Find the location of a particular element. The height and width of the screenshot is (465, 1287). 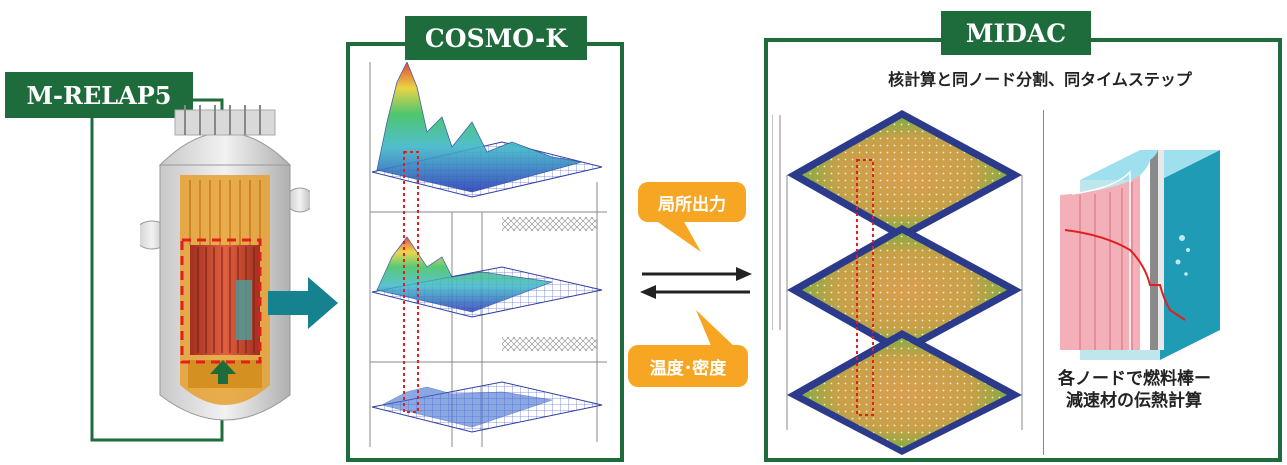

exchange-arrows-icon is located at coordinates (696, 283).